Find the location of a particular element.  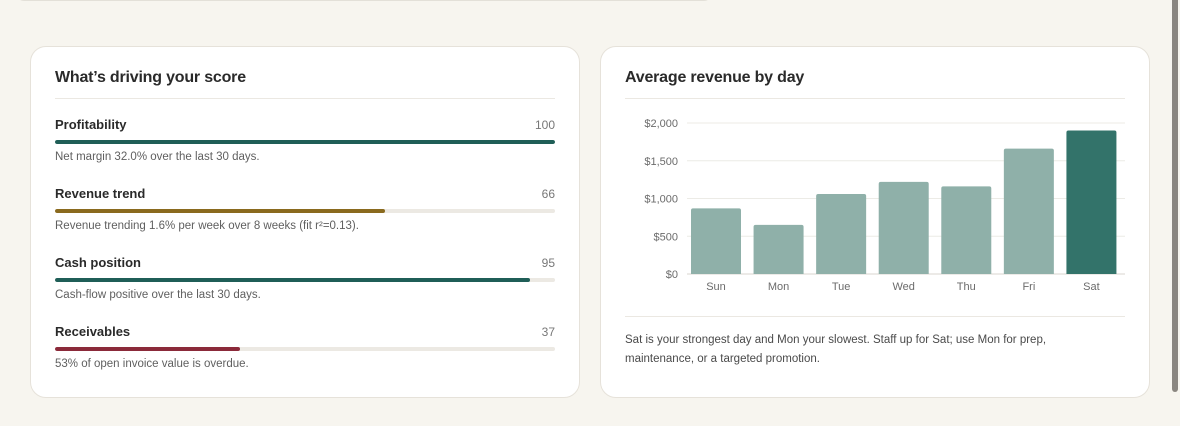

previous-panel-edge is located at coordinates (364, 0).